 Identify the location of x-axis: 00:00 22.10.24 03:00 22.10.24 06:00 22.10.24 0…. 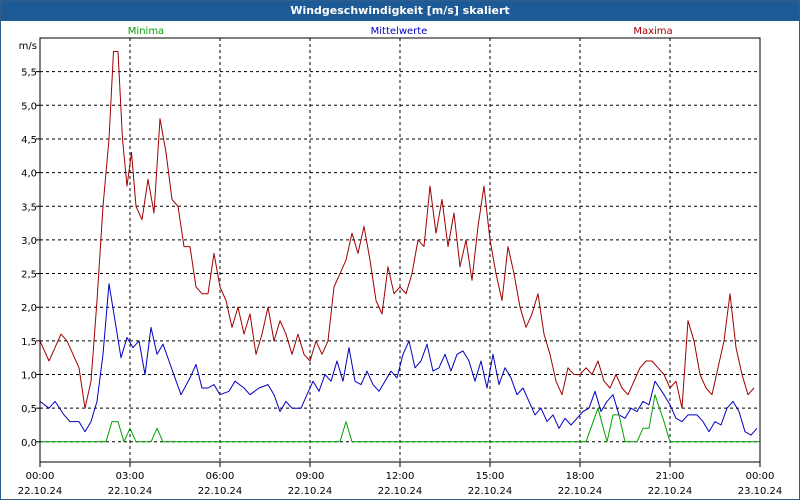
(400, 479).